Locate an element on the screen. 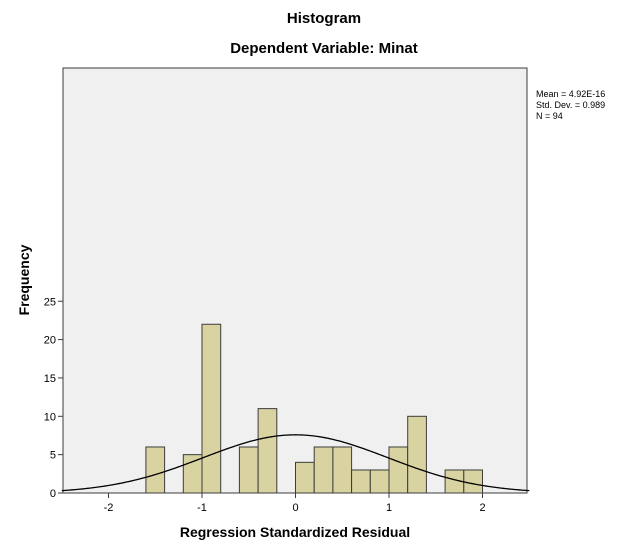 The width and height of the screenshot is (633, 546). x-tick-label: -1 is located at coordinates (202, 508).